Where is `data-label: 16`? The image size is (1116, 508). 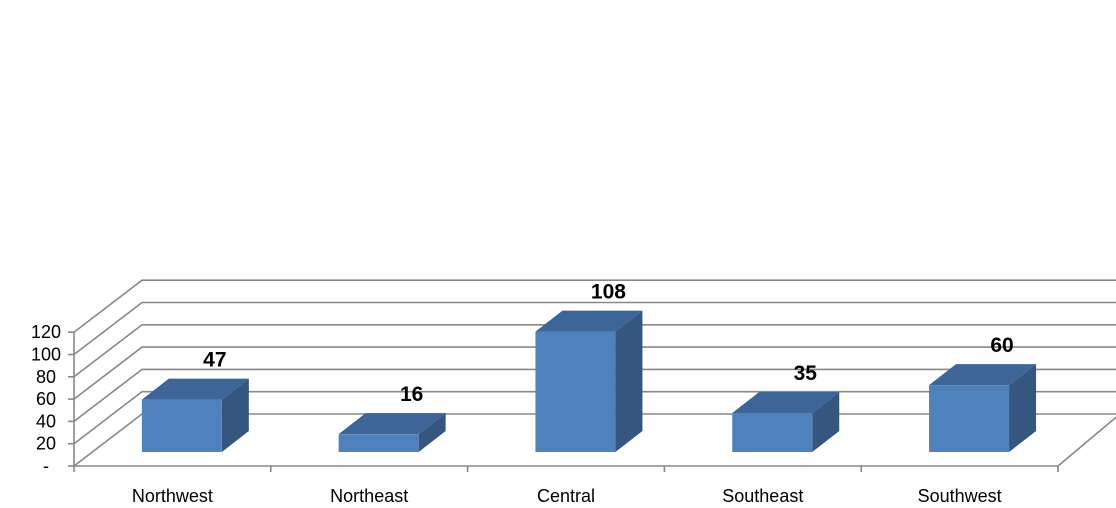
data-label: 16 is located at coordinates (411, 394).